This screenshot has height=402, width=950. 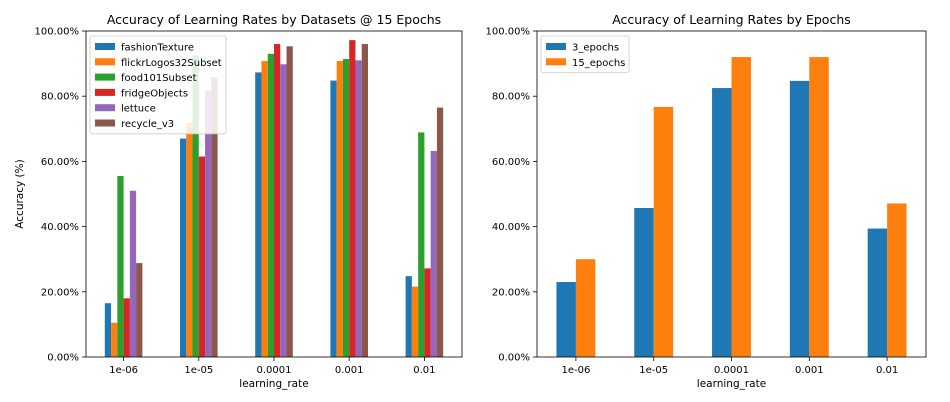 What do you see at coordinates (147, 124) in the screenshot?
I see `legend-label-recycle_v3: recycle_v3` at bounding box center [147, 124].